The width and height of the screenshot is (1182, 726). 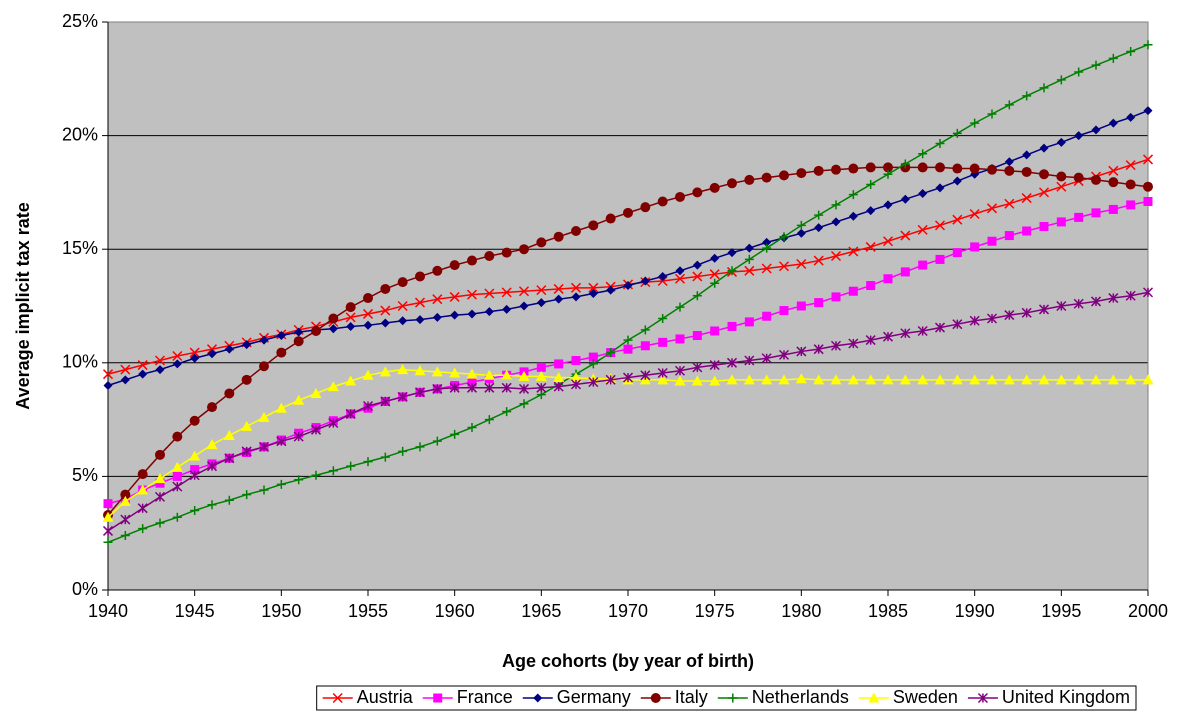 I want to click on x-tick-label: 1985, so click(x=888, y=611).